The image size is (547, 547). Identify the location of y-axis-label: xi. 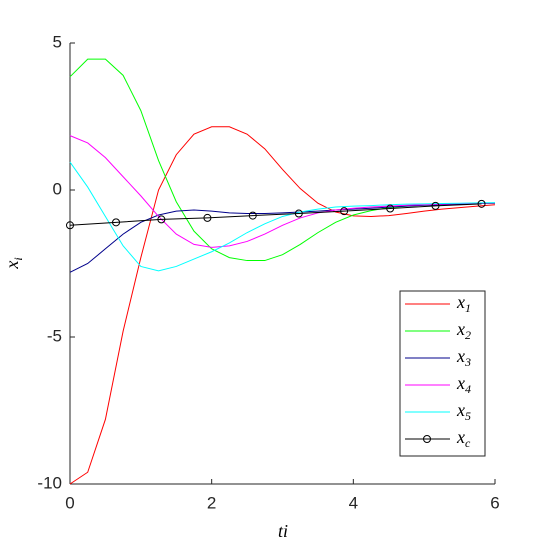
(13, 263).